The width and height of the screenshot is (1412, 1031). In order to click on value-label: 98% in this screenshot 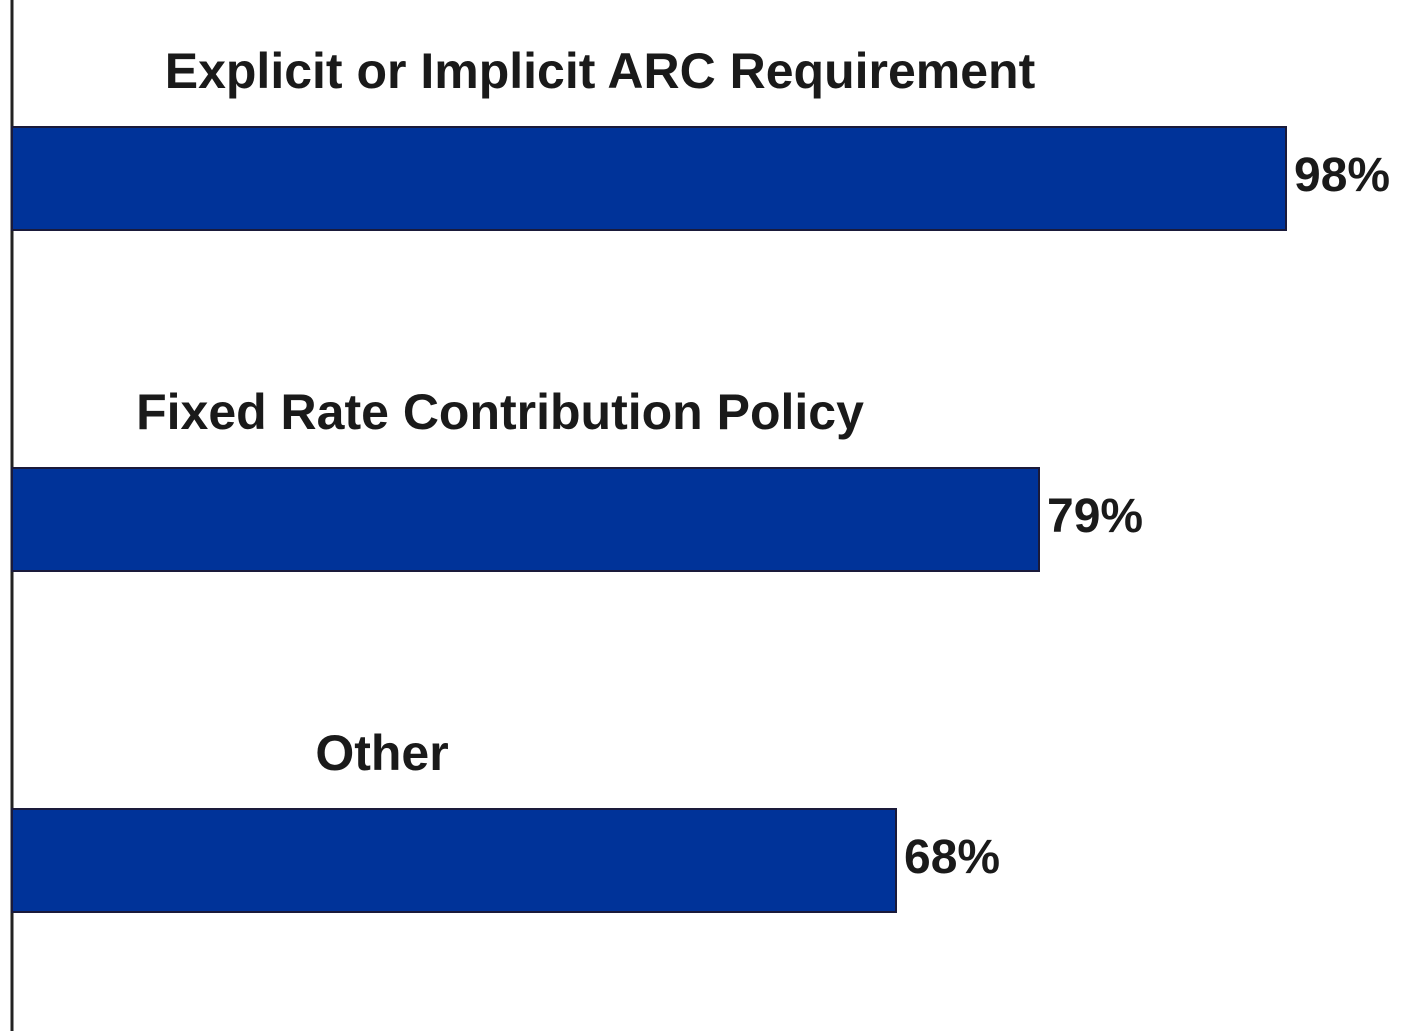, I will do `click(1342, 175)`.